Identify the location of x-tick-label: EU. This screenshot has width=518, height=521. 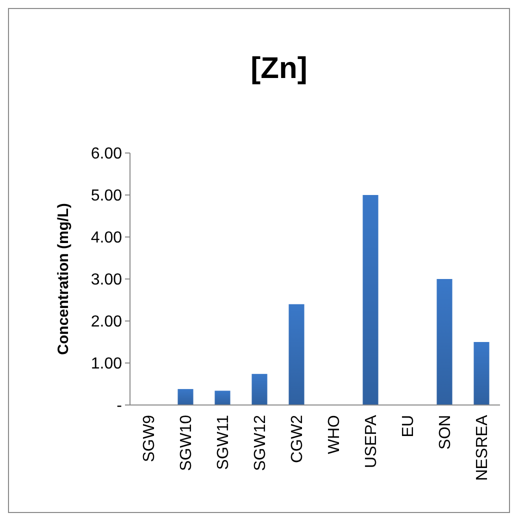
(409, 426).